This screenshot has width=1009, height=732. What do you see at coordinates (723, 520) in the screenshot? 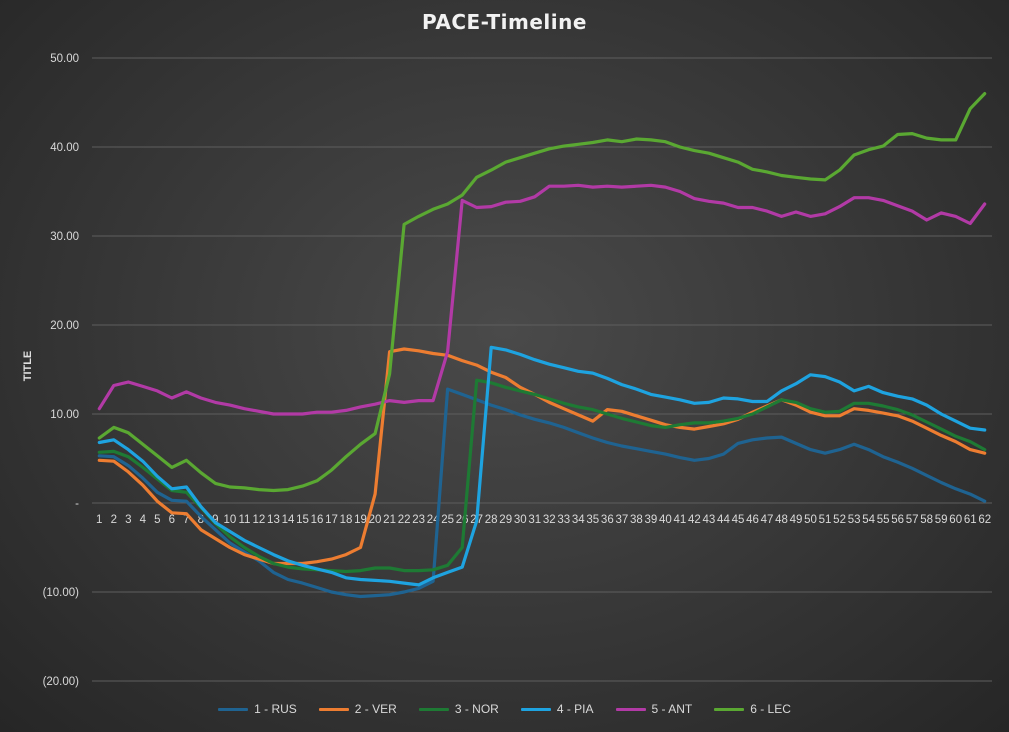
I see `x-tick-label: 44` at bounding box center [723, 520].